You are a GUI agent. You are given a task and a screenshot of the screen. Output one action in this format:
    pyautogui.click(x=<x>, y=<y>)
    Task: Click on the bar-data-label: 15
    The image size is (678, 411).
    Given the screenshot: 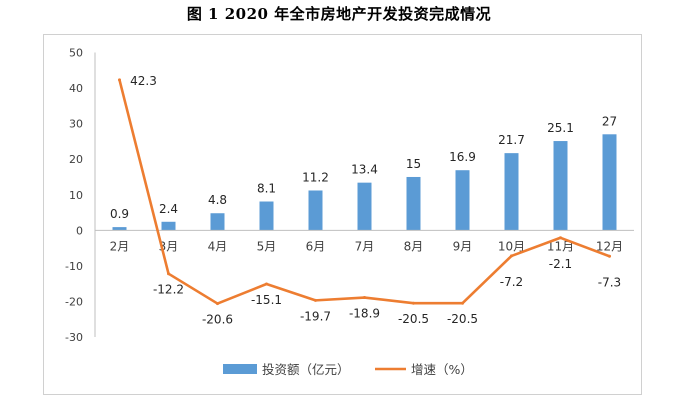 What is the action you would take?
    pyautogui.click(x=413, y=164)
    